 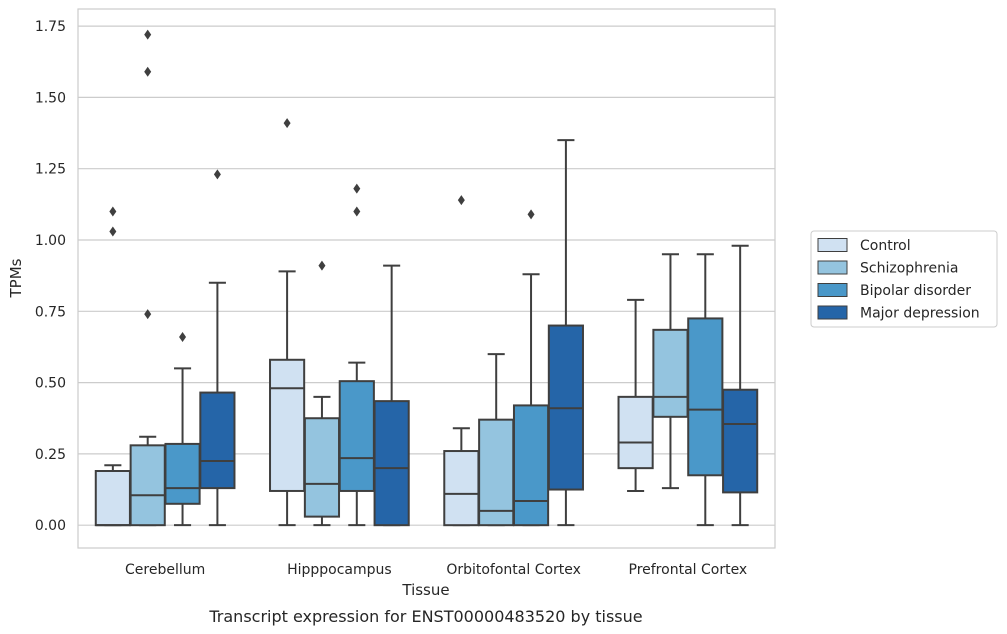 What do you see at coordinates (885, 246) in the screenshot?
I see `legend-label: Control` at bounding box center [885, 246].